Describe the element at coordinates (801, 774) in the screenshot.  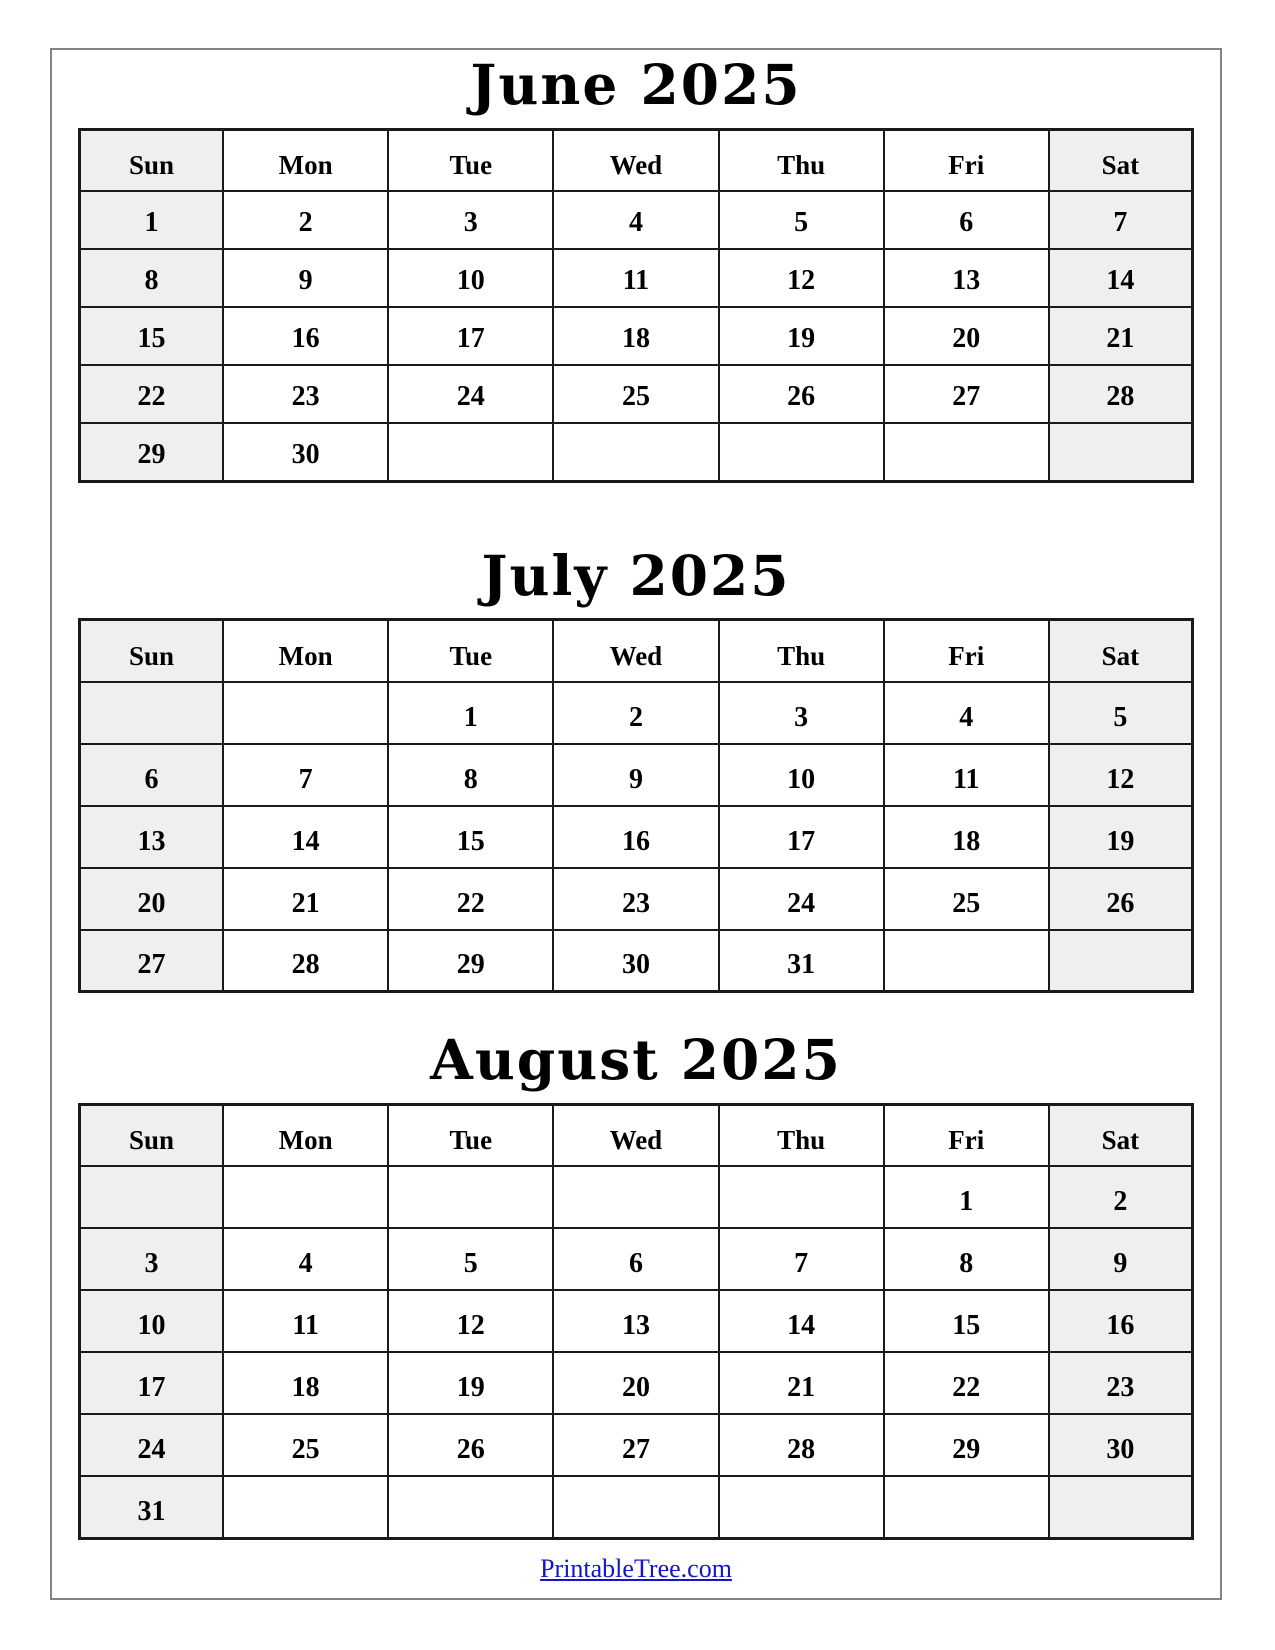
I see `day-cell-july-10: 10` at that location.